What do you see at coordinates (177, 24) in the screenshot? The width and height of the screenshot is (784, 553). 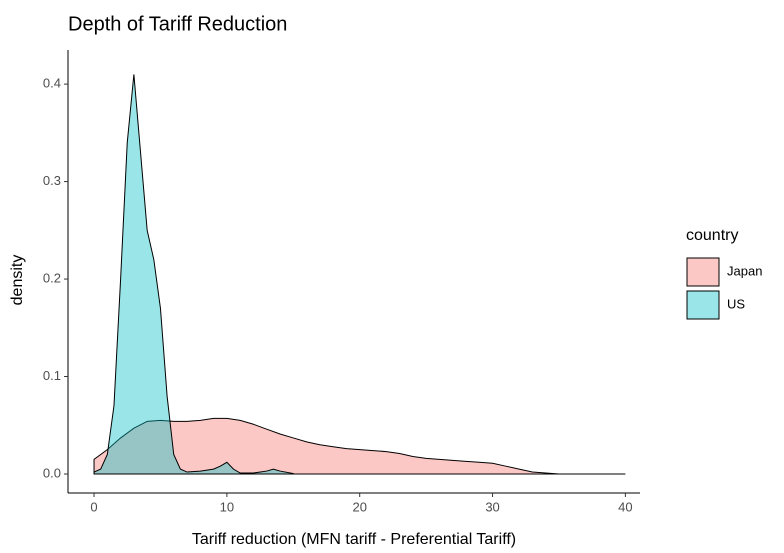 I see `chart-title: Depth of Tariff Reduction` at bounding box center [177, 24].